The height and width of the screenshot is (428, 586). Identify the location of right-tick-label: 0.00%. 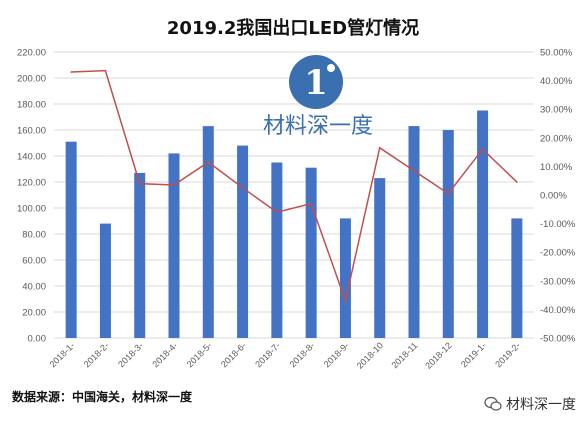
(553, 196).